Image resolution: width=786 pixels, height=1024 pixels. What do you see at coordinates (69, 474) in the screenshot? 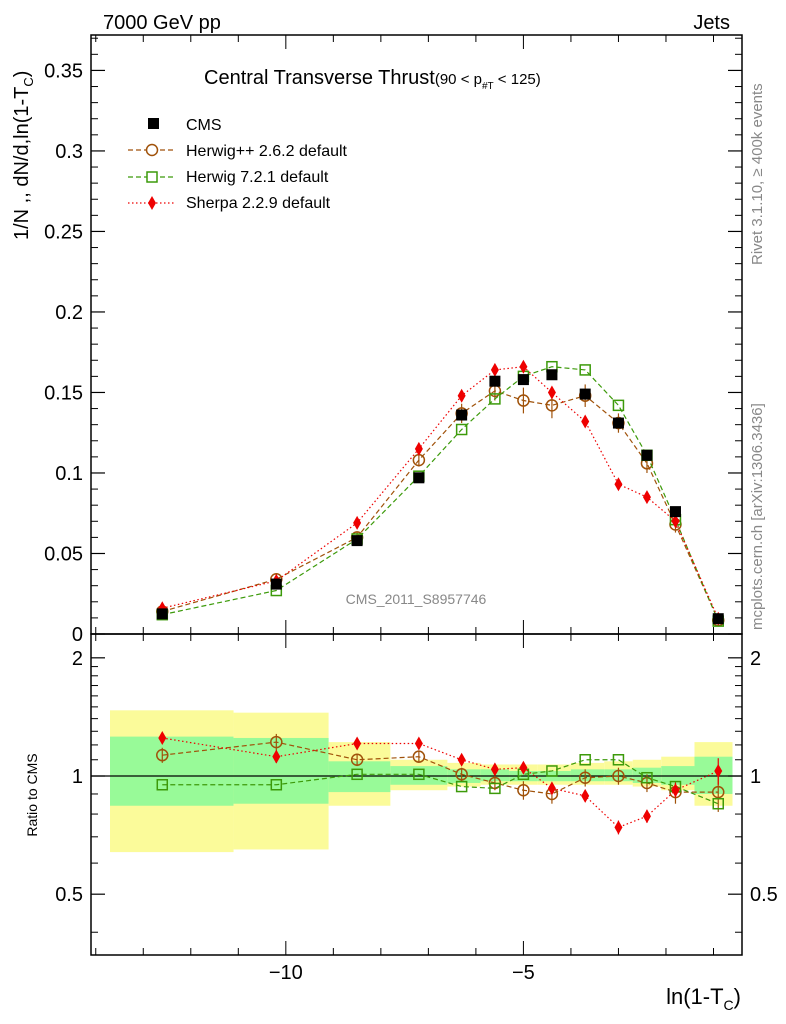
I see `main-ytick-label: 0.1` at bounding box center [69, 474].